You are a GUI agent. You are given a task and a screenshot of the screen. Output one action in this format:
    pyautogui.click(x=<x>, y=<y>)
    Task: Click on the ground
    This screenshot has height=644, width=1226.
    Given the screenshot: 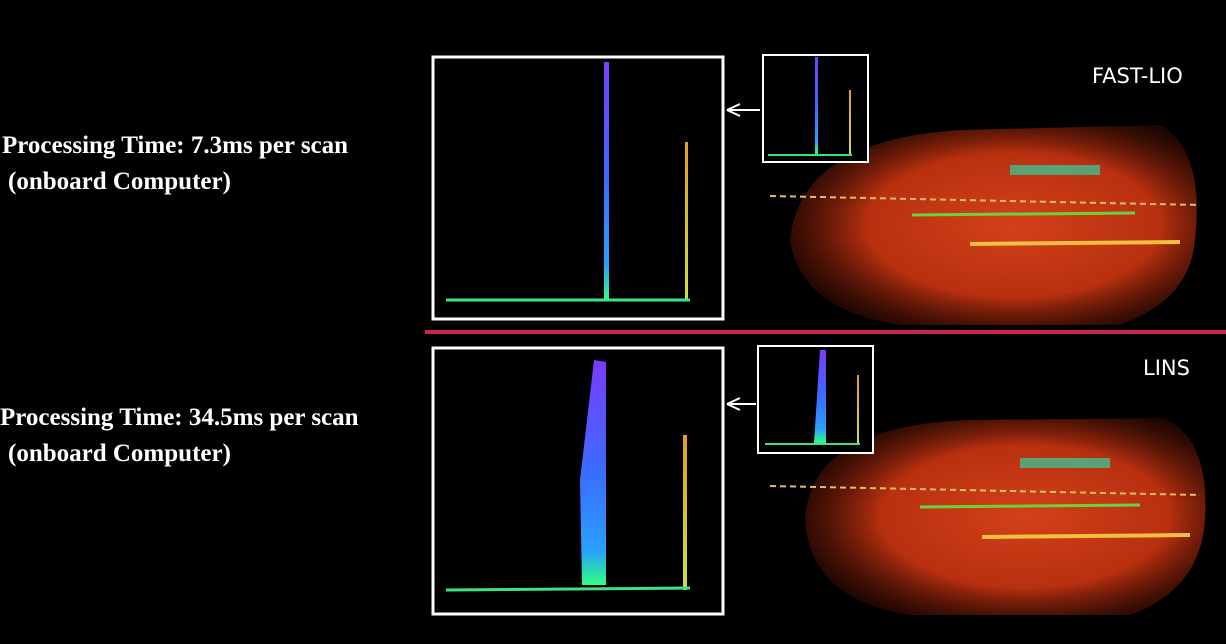 What is the action you would take?
    pyautogui.click(x=568, y=589)
    